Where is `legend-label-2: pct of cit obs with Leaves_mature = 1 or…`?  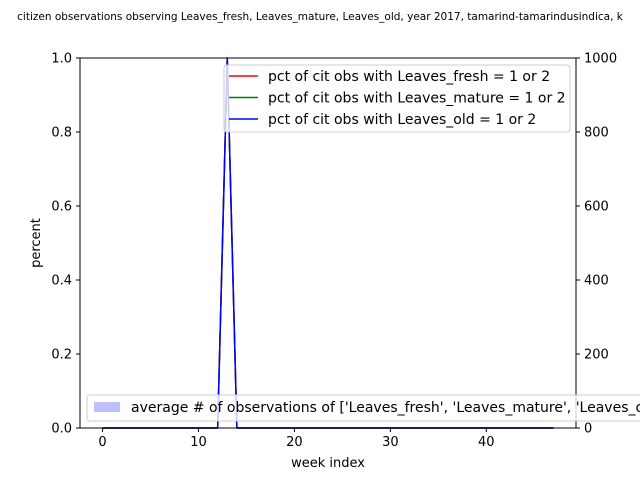 legend-label-2: pct of cit obs with Leaves_mature = 1 or… is located at coordinates (417, 99).